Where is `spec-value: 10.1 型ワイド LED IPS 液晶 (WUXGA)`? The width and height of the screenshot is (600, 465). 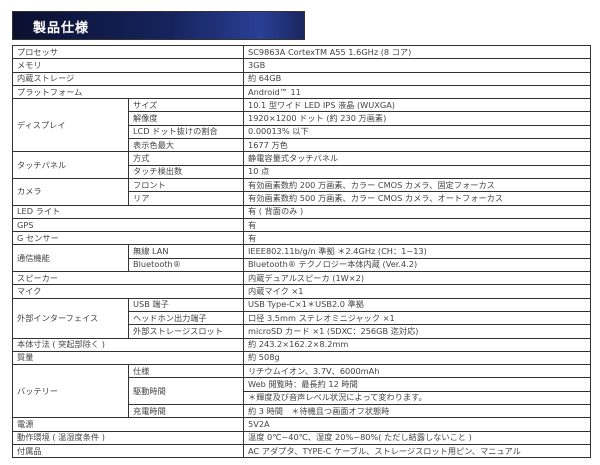
spec-value: 10.1 型ワイド LED IPS 液晶 (WUXGA) is located at coordinates (417, 105).